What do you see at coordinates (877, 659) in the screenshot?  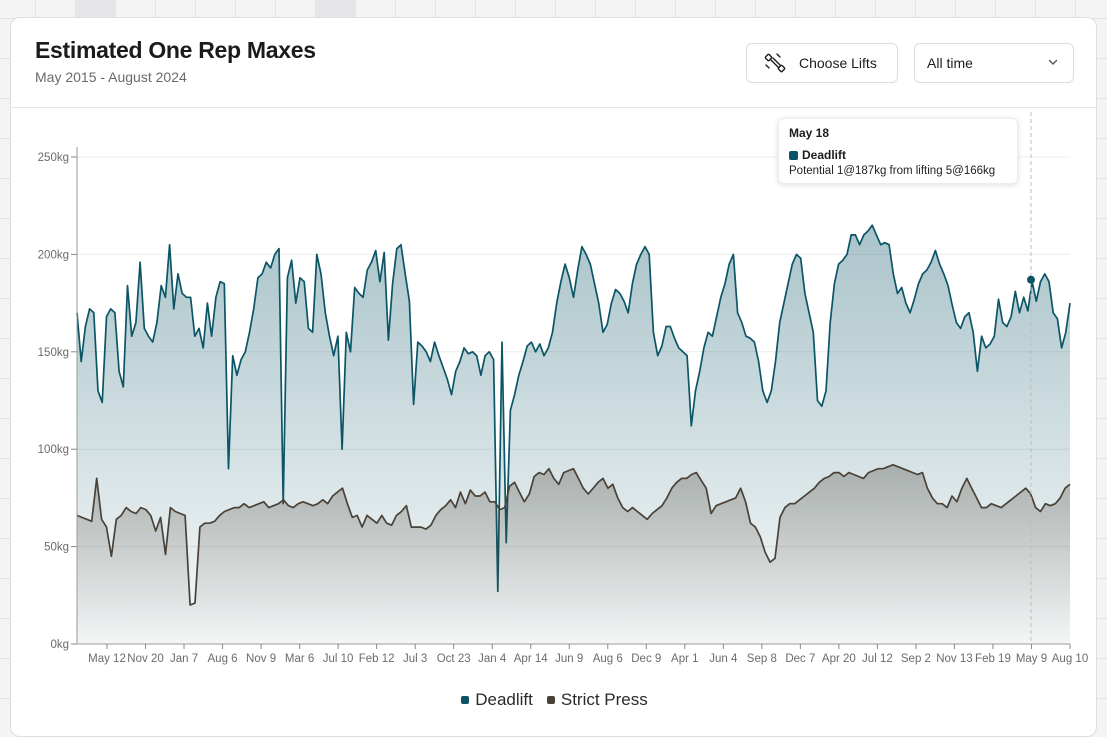 I see `x-tick-label: Jul 12` at bounding box center [877, 659].